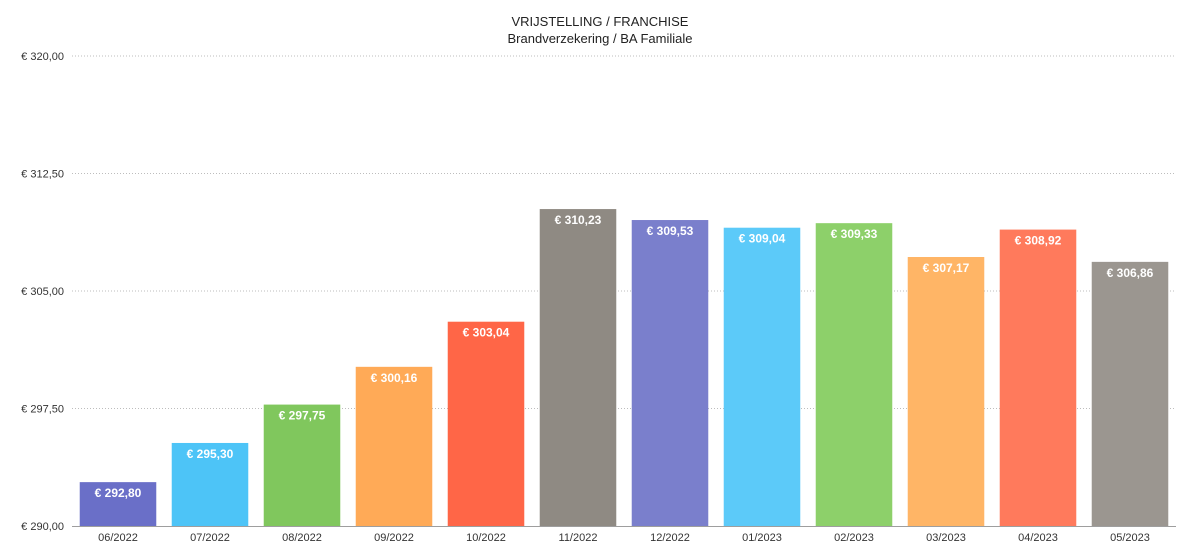  What do you see at coordinates (42, 410) in the screenshot?
I see `y-tick-label: € 297,50` at bounding box center [42, 410].